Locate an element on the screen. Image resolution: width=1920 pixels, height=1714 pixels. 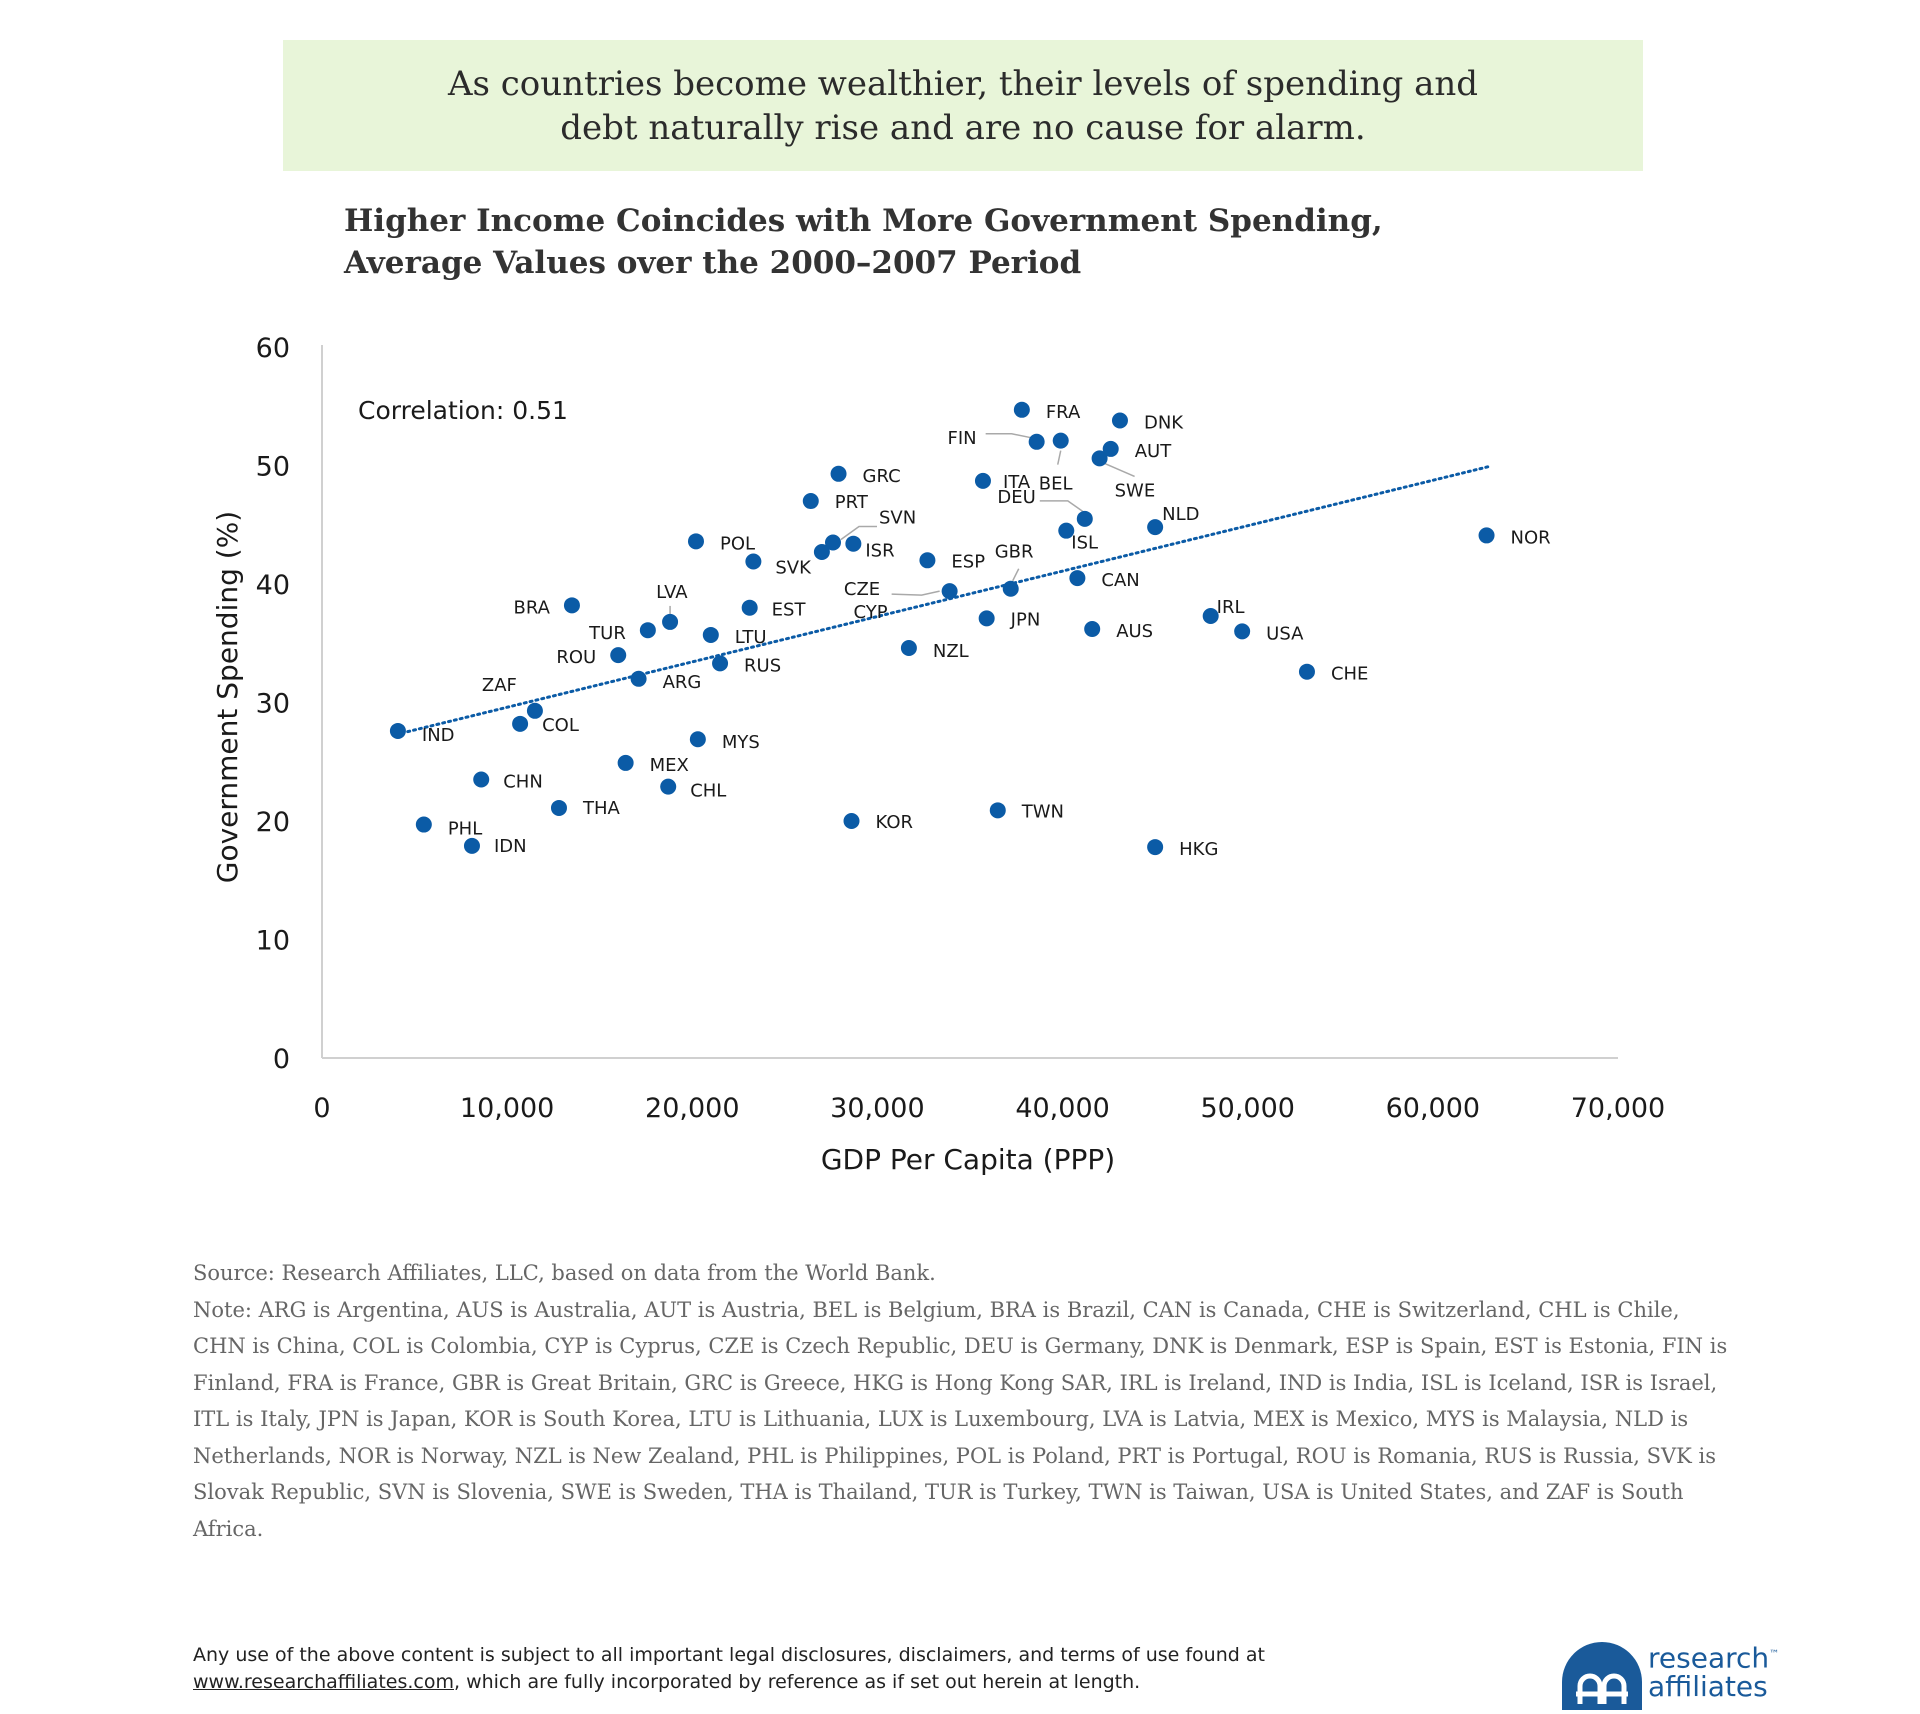
point-label-tha: THA is located at coordinates (601, 808).